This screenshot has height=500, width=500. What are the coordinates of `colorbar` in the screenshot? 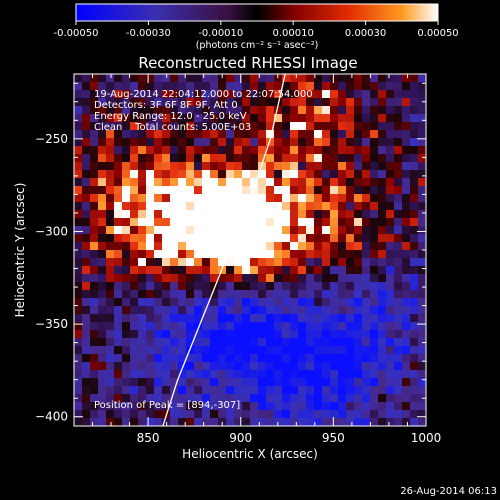 It's located at (257, 12).